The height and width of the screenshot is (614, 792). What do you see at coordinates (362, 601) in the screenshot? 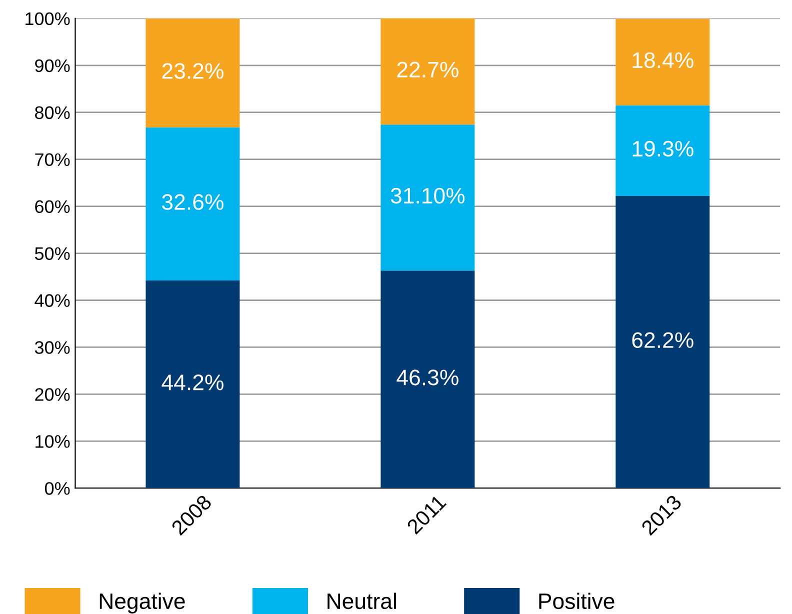
I see `legend-label: Neutral` at bounding box center [362, 601].